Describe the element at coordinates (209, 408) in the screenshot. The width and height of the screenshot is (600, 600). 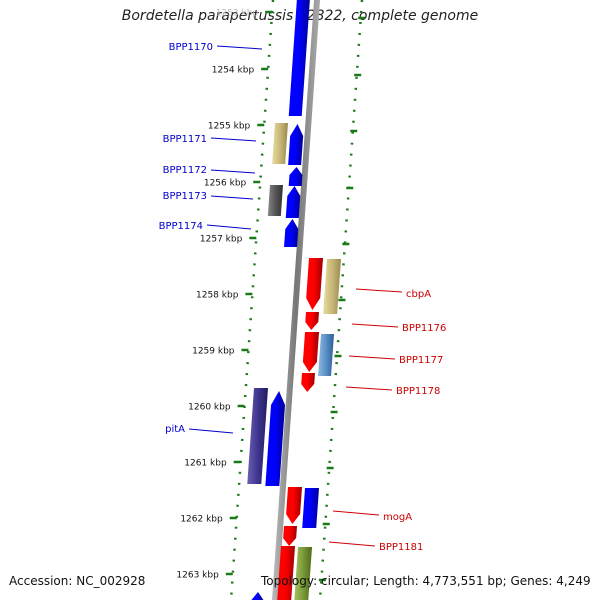
I see `tick-label: 1260 kbp` at that location.